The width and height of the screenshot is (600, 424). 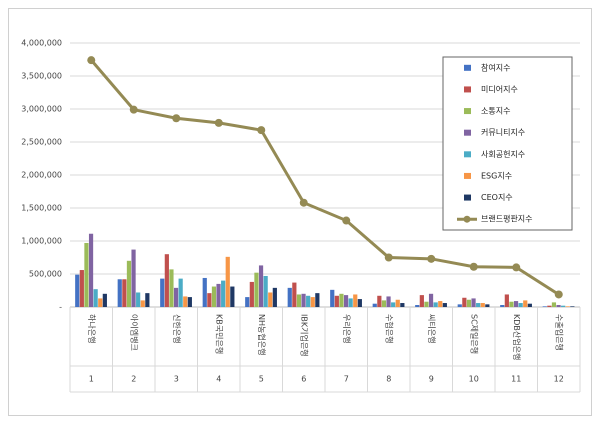 I want to click on y-tick-label: -, so click(x=60, y=307).